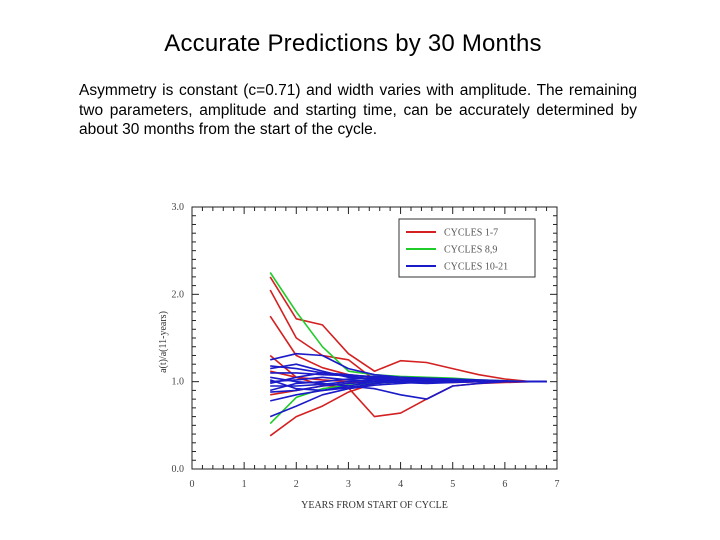 This screenshot has height=540, width=720. What do you see at coordinates (296, 484) in the screenshot?
I see `x-tick-label: 2` at bounding box center [296, 484].